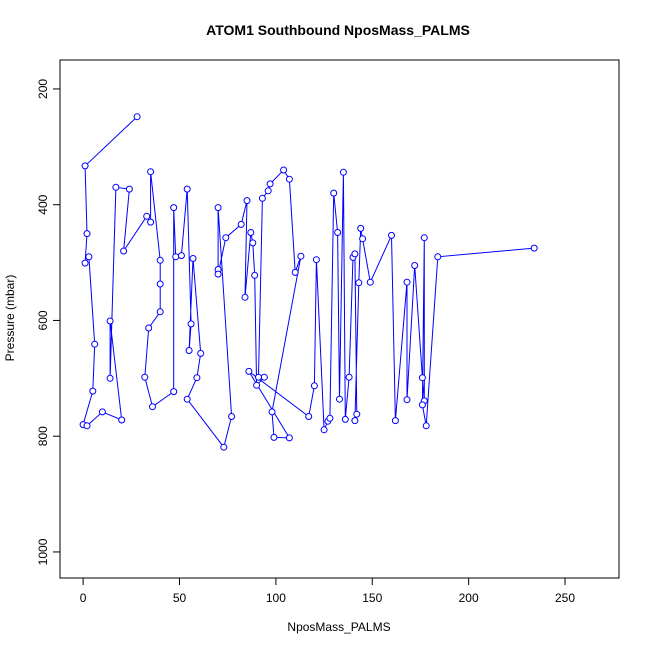 This screenshot has height=650, width=650. What do you see at coordinates (276, 598) in the screenshot?
I see `x-tick-label: 100` at bounding box center [276, 598].